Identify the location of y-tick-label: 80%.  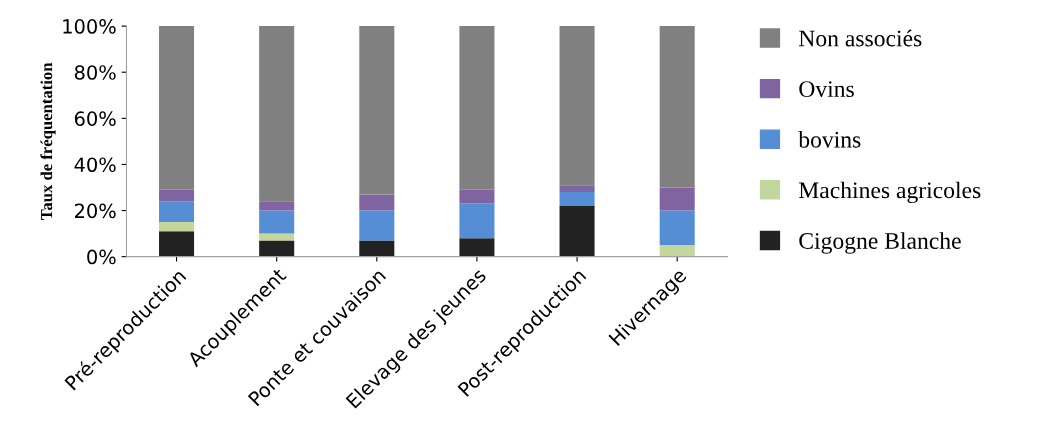
(95, 72).